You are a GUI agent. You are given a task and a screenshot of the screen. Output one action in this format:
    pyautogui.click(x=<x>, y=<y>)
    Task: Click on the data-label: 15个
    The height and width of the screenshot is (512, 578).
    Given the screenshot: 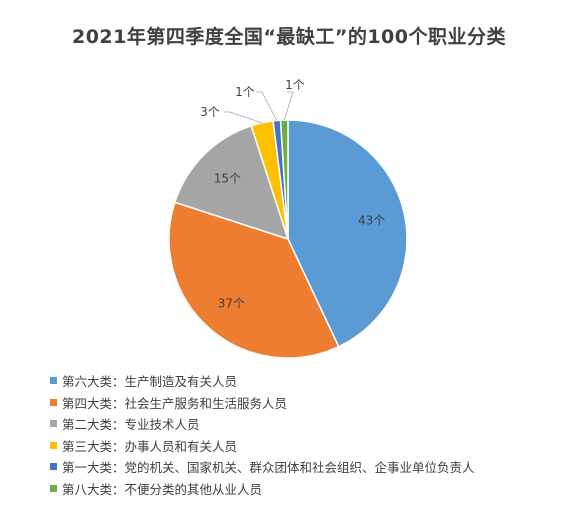 What is the action you would take?
    pyautogui.click(x=227, y=178)
    